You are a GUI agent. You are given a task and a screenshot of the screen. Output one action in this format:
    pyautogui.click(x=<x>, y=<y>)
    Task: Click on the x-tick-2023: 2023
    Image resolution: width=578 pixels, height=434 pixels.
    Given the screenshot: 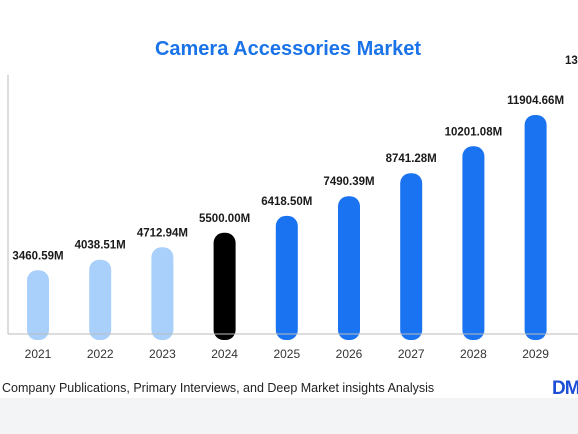 What is the action you would take?
    pyautogui.click(x=162, y=354)
    